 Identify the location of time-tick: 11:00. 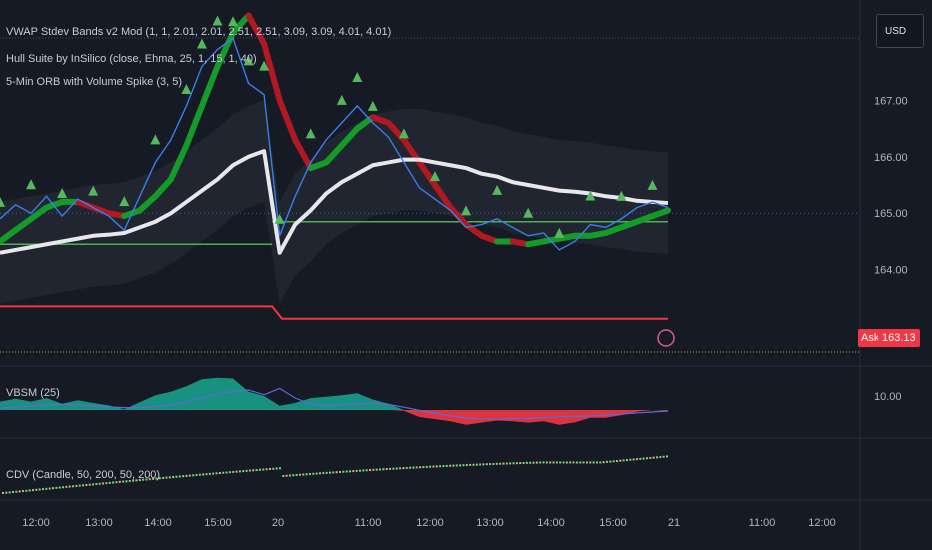
(762, 523).